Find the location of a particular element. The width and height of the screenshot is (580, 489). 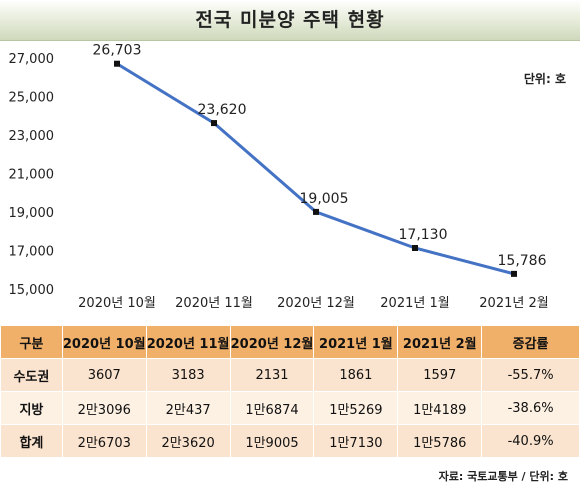

x-tick-label: 2020년 12월 is located at coordinates (316, 303).